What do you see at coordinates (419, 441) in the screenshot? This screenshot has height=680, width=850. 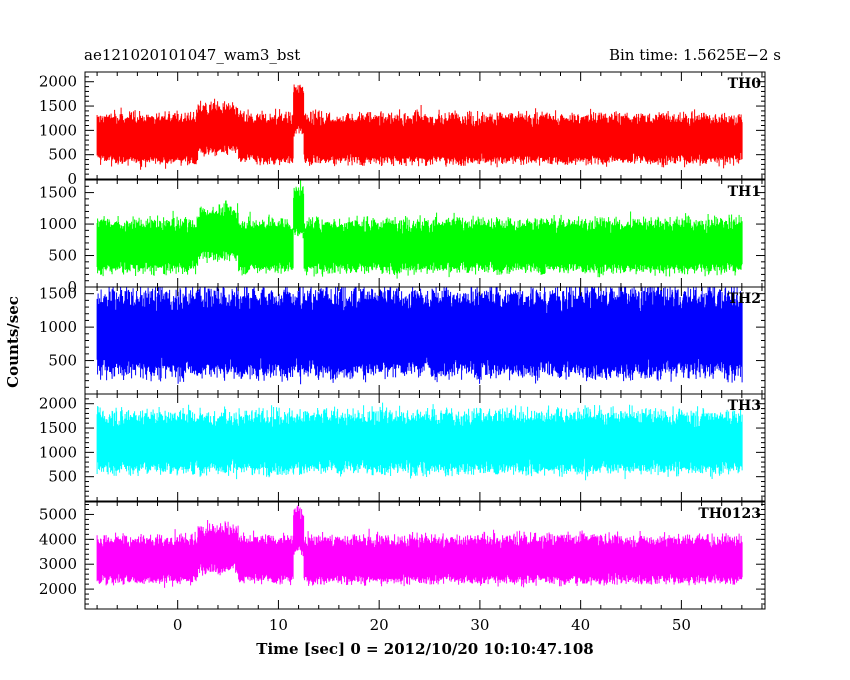 I see `series-th3` at bounding box center [419, 441].